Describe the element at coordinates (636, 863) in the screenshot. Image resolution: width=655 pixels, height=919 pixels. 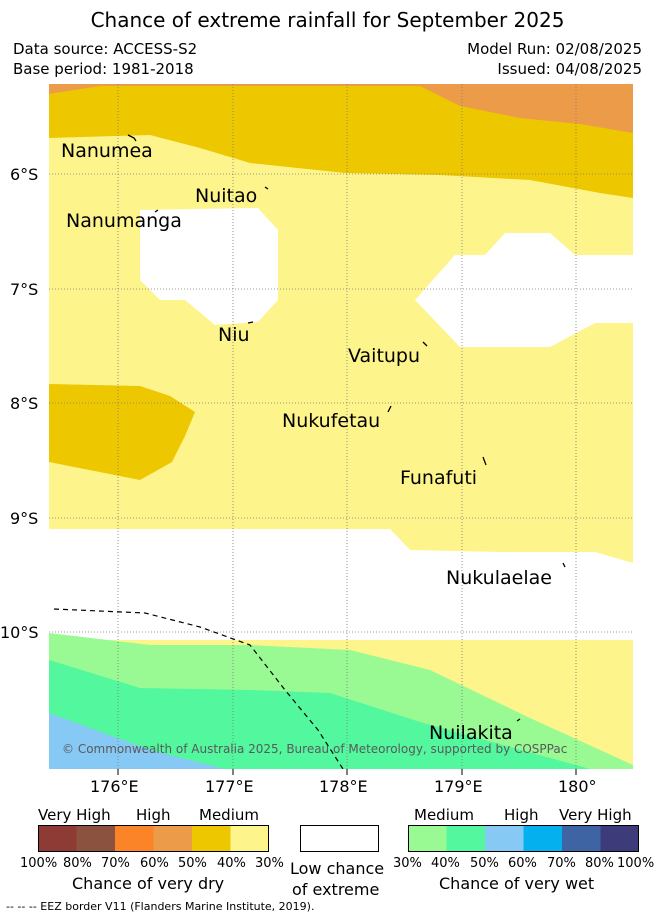
I see `legend-wet-tick-100: 100%` at that location.